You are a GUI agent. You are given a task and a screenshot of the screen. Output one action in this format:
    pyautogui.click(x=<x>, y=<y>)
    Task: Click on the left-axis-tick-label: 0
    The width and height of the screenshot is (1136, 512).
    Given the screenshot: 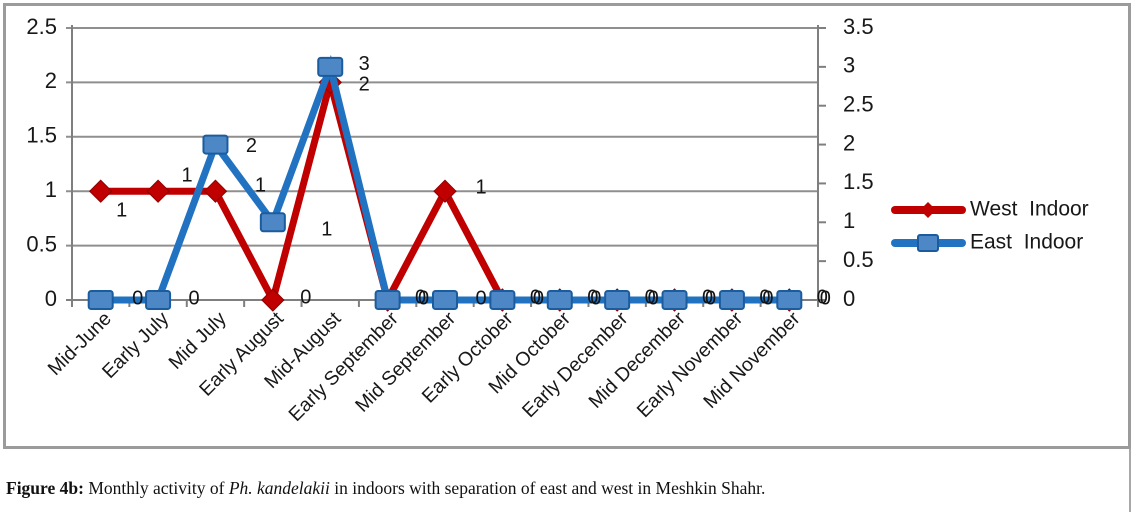 What is the action you would take?
    pyautogui.click(x=51, y=298)
    